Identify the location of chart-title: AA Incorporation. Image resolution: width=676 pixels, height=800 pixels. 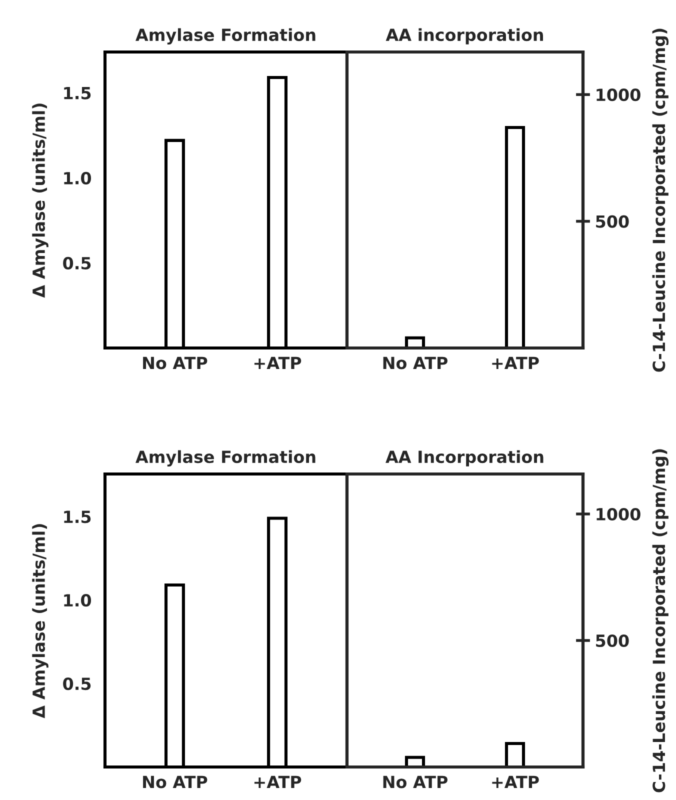
(465, 458).